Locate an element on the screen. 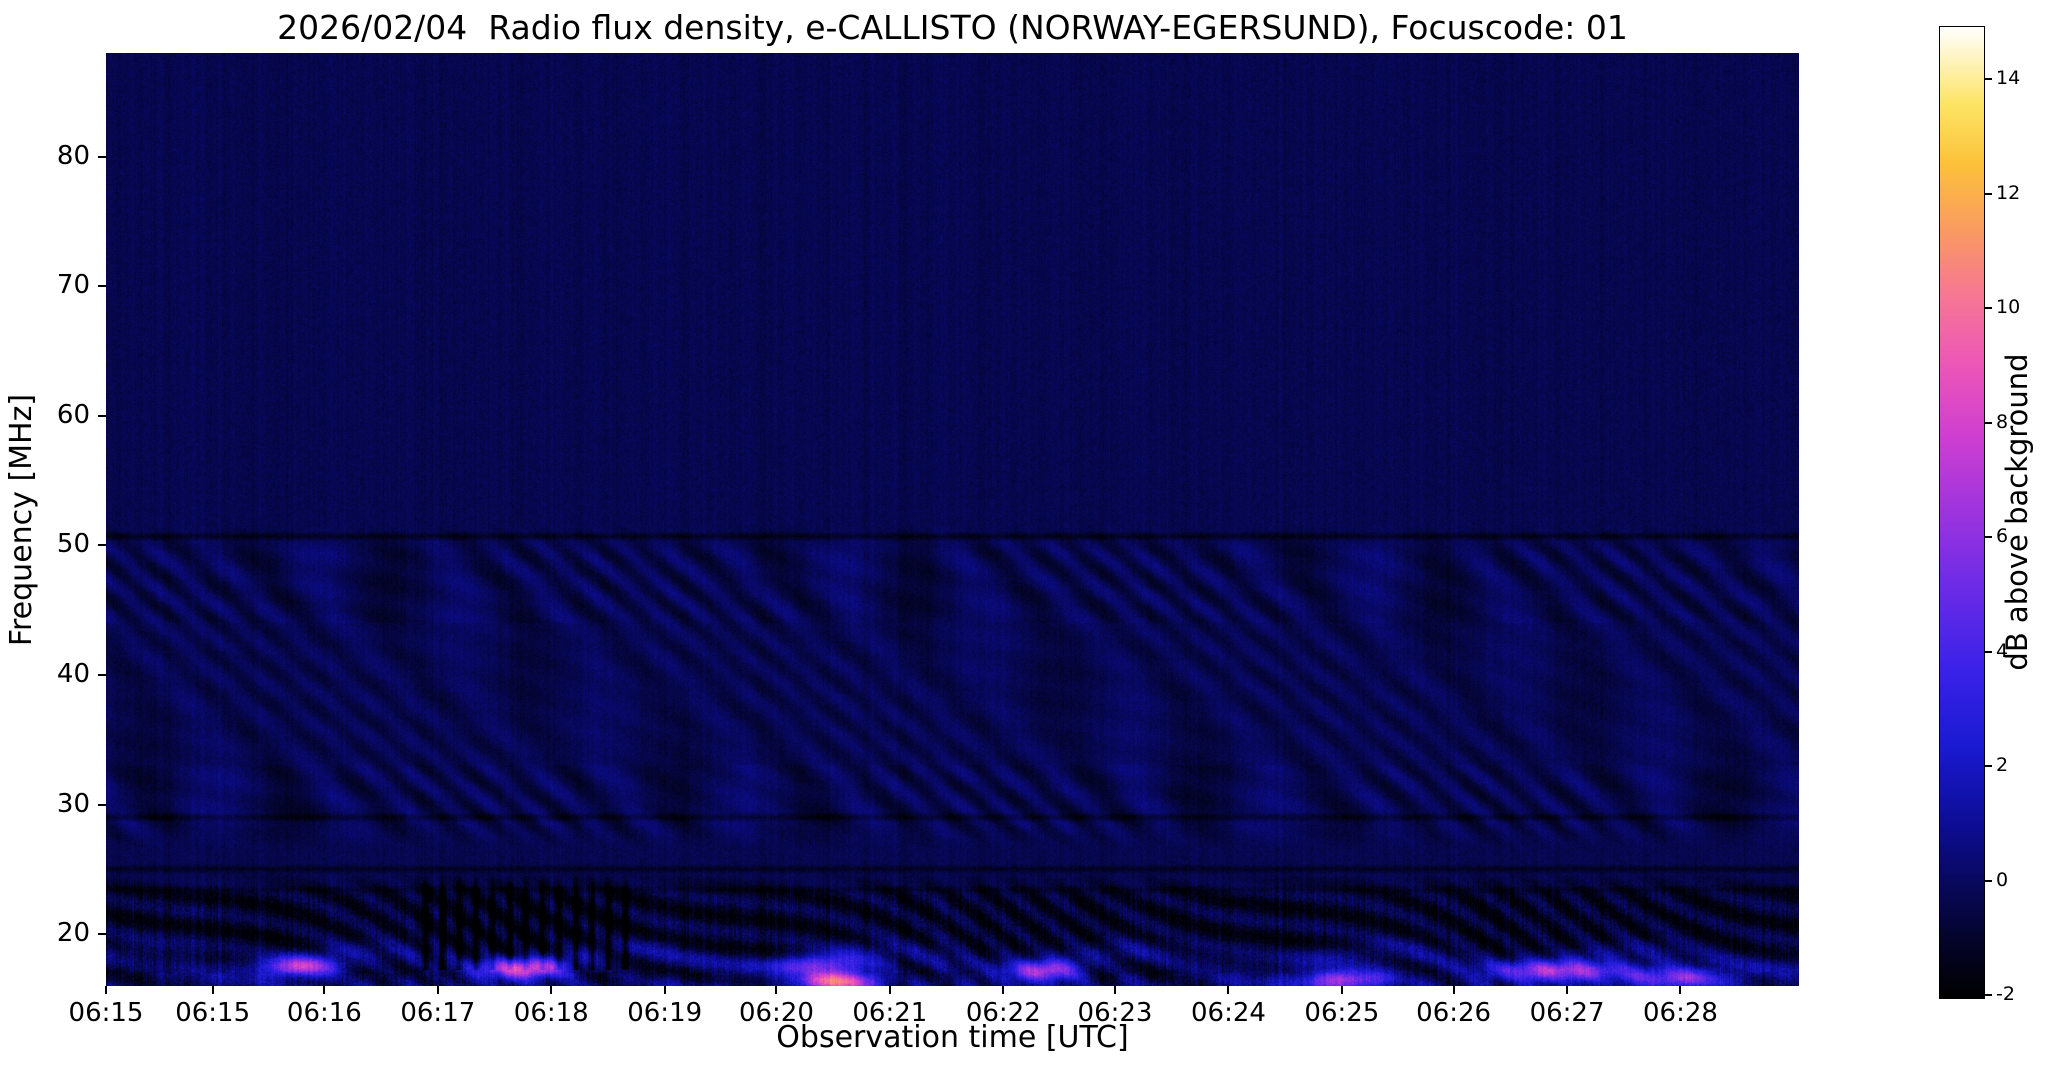 Image resolution: width=2047 pixels, height=1067 pixels. x-tick-label: 06:21 is located at coordinates (890, 1013).